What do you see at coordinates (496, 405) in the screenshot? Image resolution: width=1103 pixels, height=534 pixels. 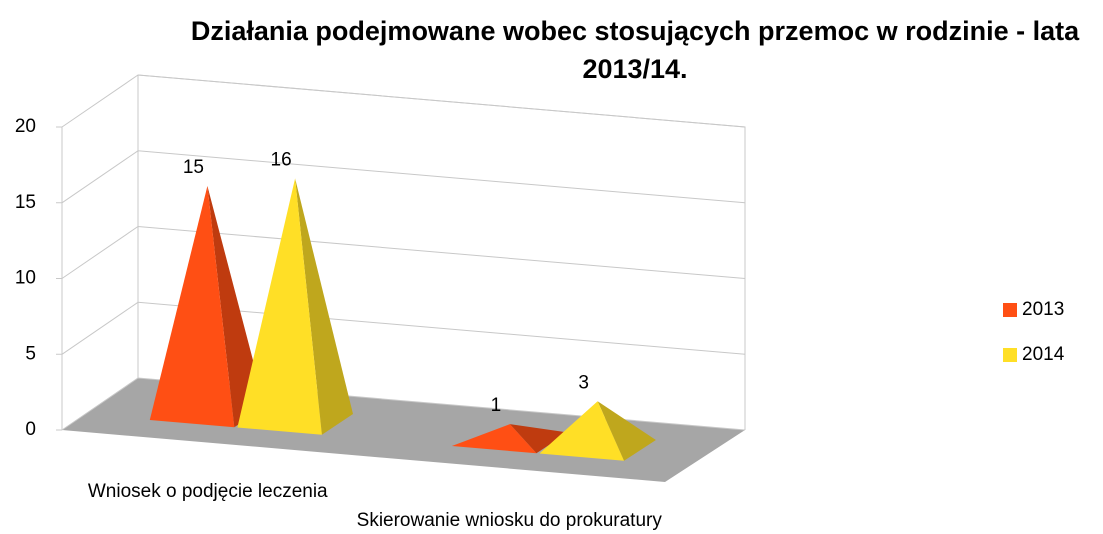 I see `data-label: 1` at bounding box center [496, 405].